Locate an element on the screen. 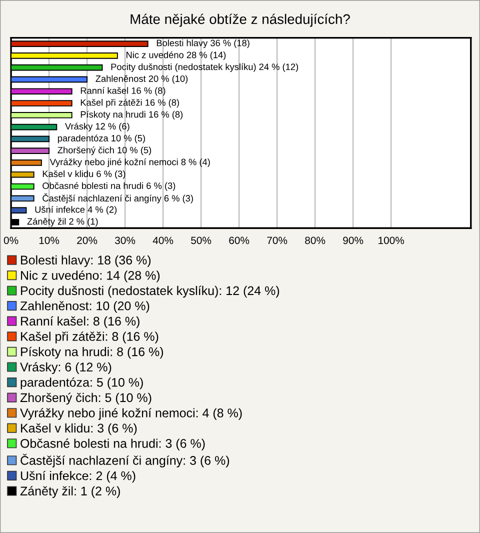  legend-label: Vrásky: 6 (12 %) is located at coordinates (66, 368).